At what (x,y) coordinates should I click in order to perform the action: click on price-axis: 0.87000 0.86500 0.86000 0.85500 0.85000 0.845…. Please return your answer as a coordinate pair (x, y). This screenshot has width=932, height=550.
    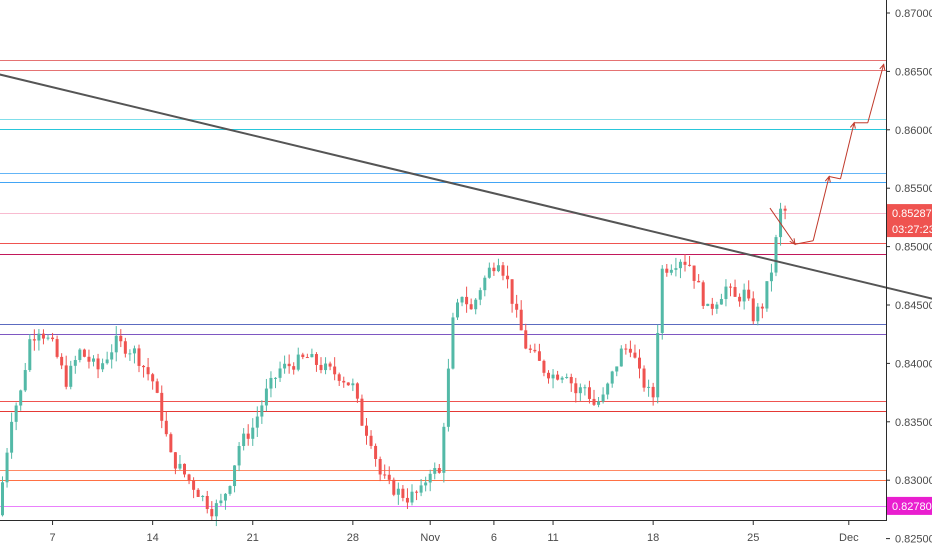
    Looking at the image, I should click on (909, 277).